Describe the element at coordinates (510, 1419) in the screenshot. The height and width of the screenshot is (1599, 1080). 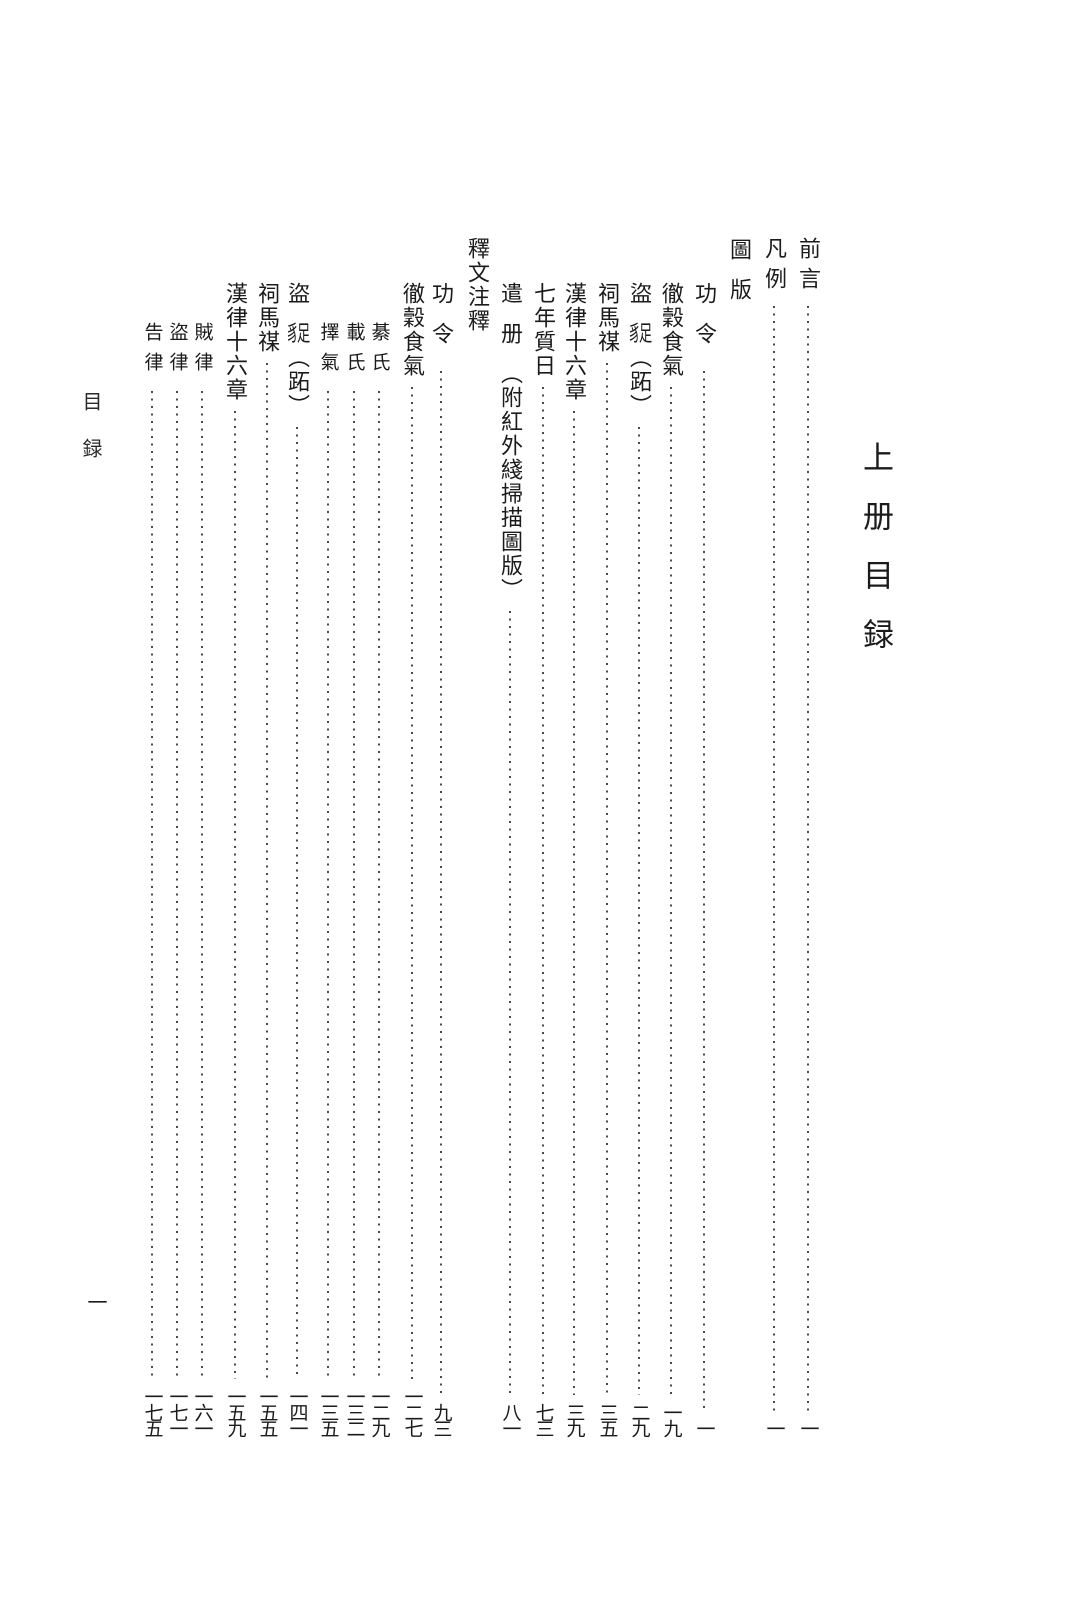
I see `toc-entry-page: 八一` at that location.